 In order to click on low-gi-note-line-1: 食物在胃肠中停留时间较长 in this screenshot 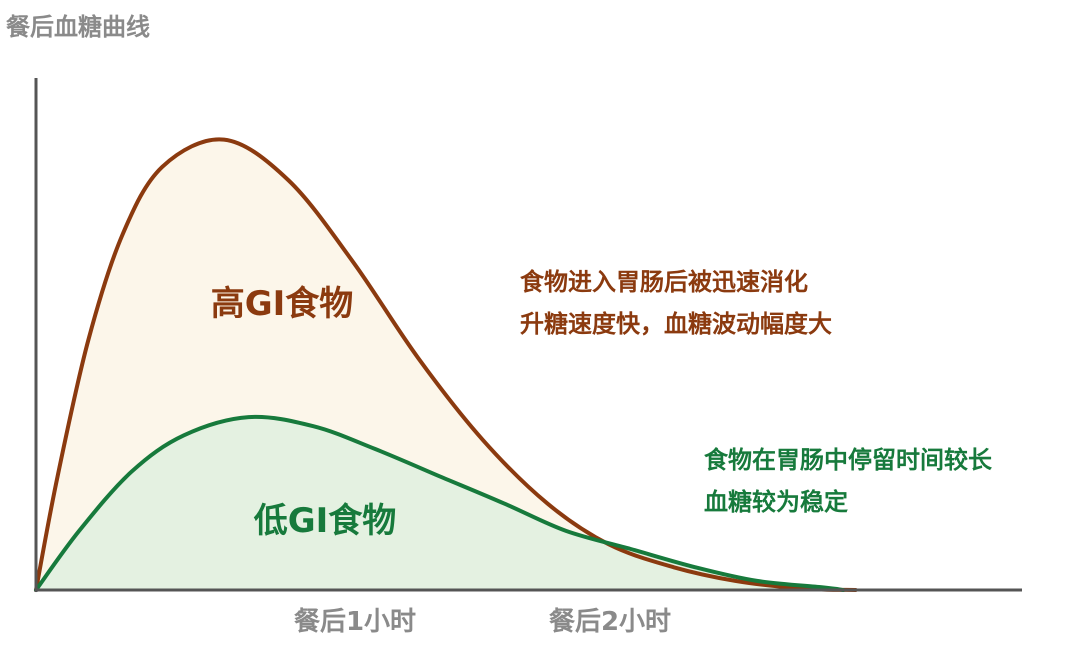, I will do `click(848, 460)`.